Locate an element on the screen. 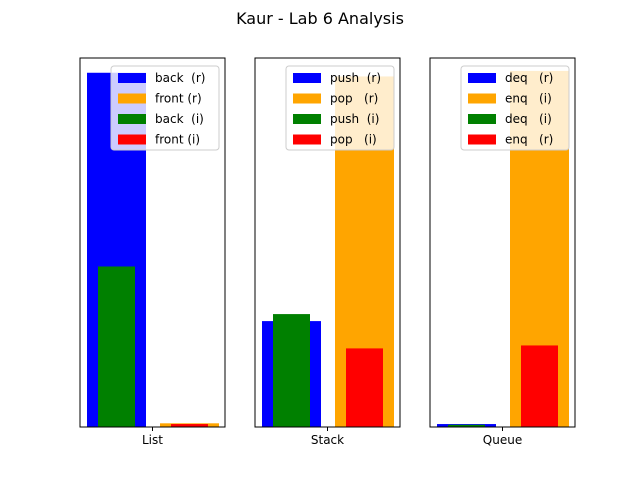 This screenshot has height=480, width=640. legend-entry-label: back (i) is located at coordinates (179, 119).